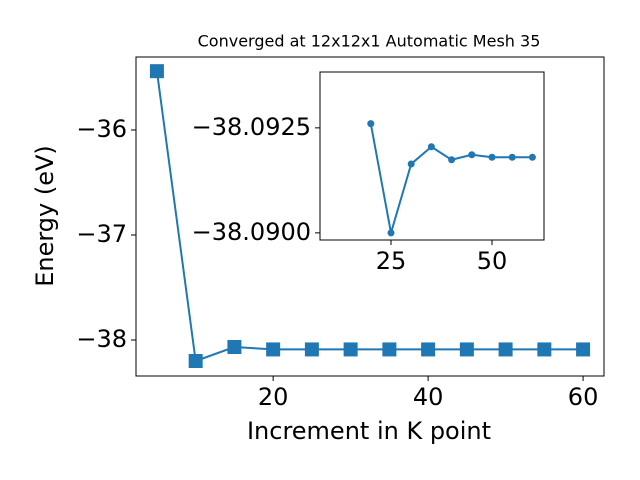 The image size is (640, 480). What do you see at coordinates (391, 261) in the screenshot?
I see `x-tick-label: 25` at bounding box center [391, 261].